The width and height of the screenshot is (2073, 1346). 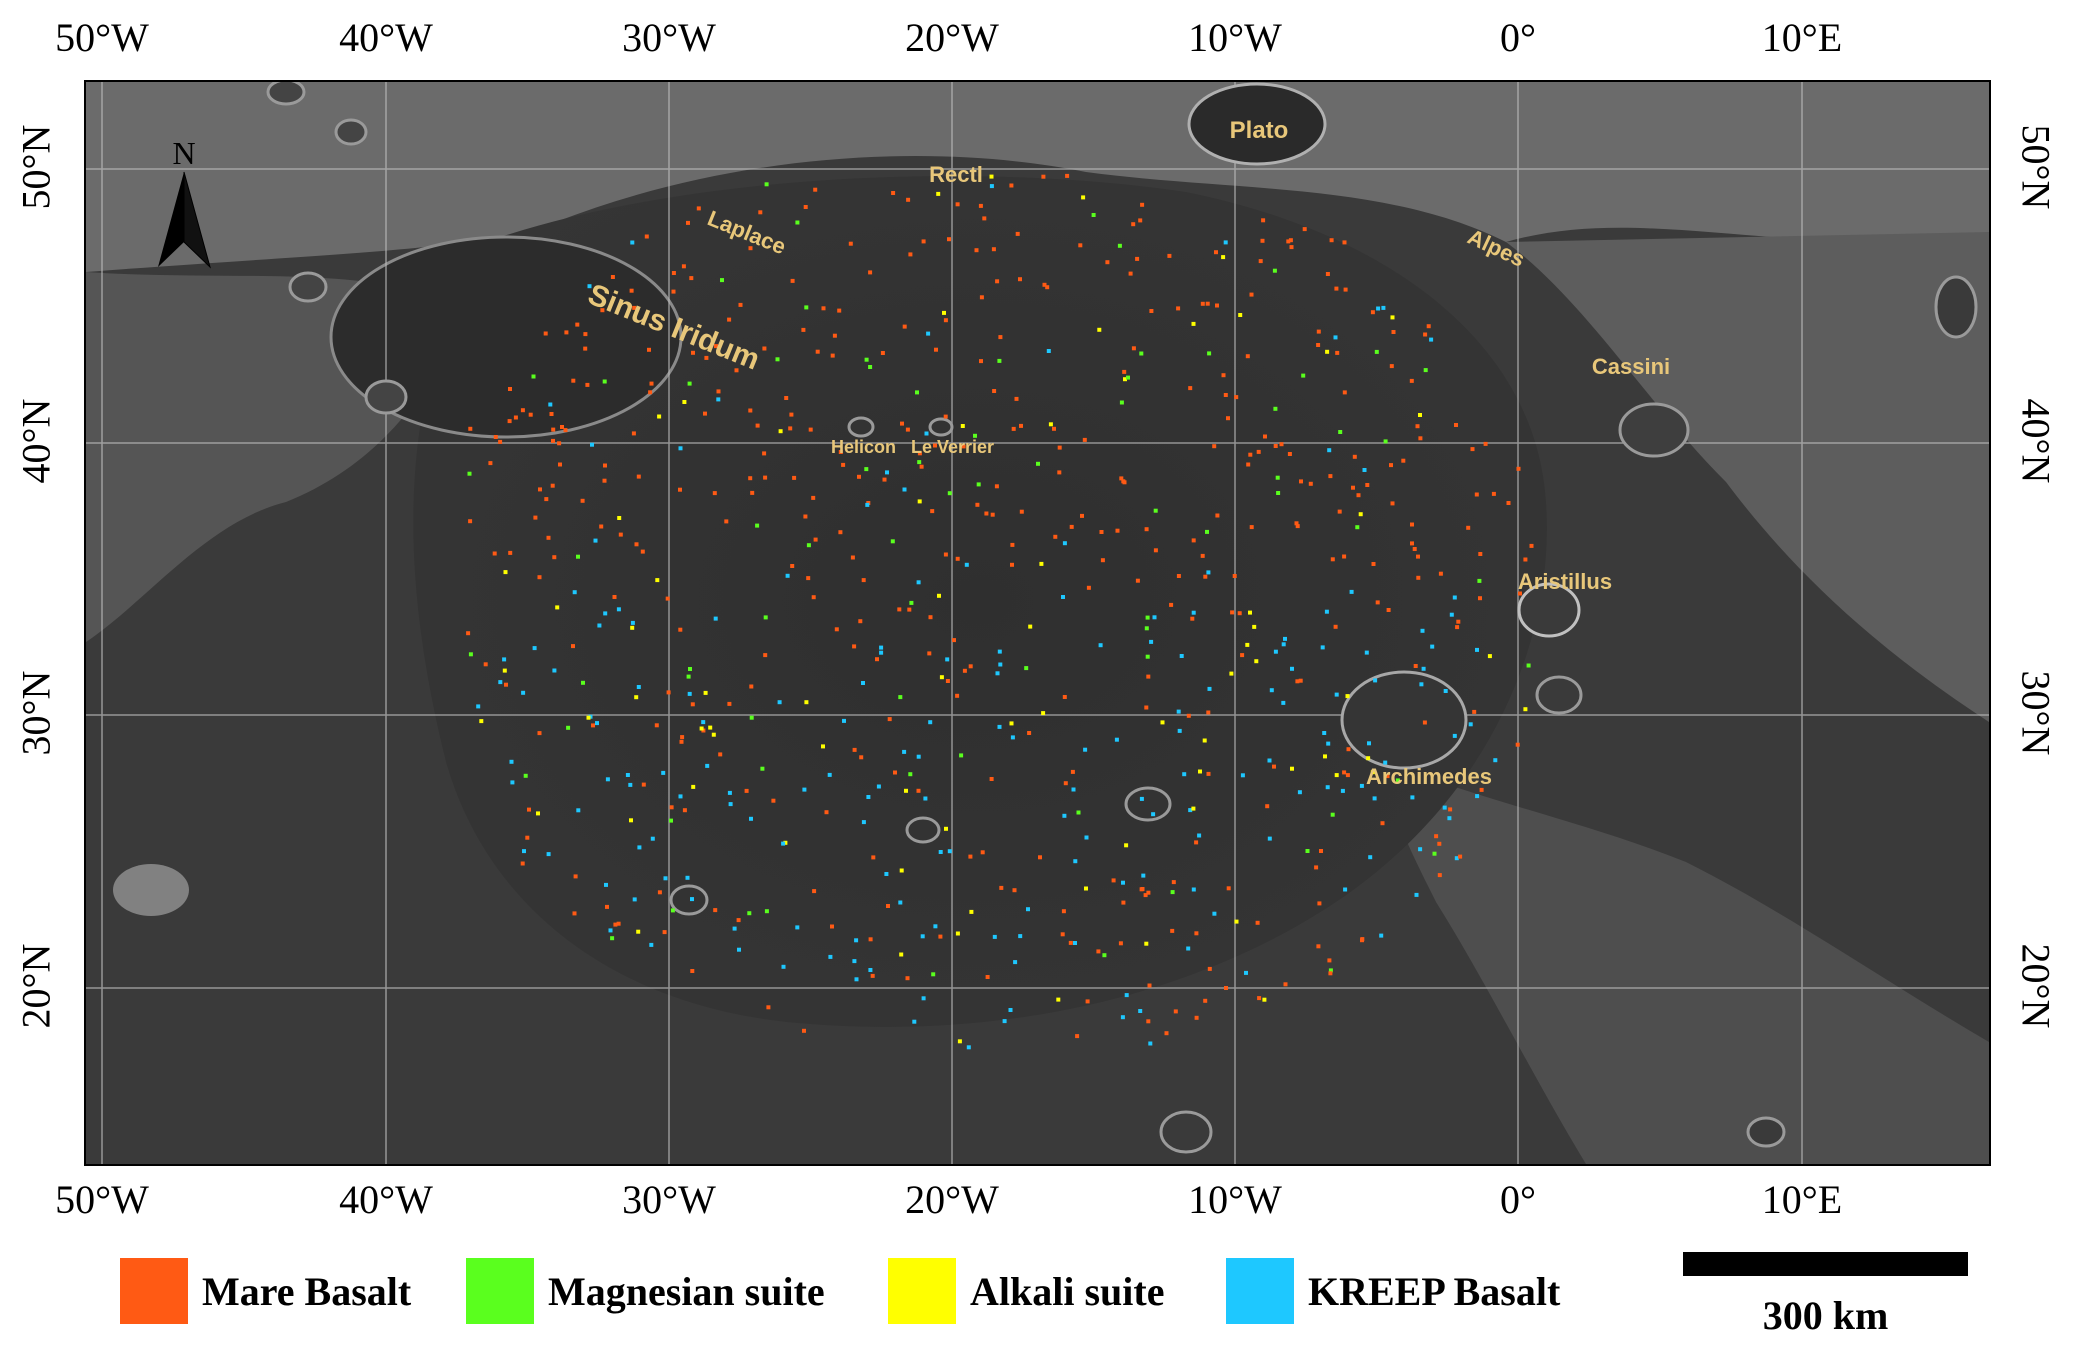 What do you see at coordinates (941, 427) in the screenshot?
I see `crater-le-verrier` at bounding box center [941, 427].